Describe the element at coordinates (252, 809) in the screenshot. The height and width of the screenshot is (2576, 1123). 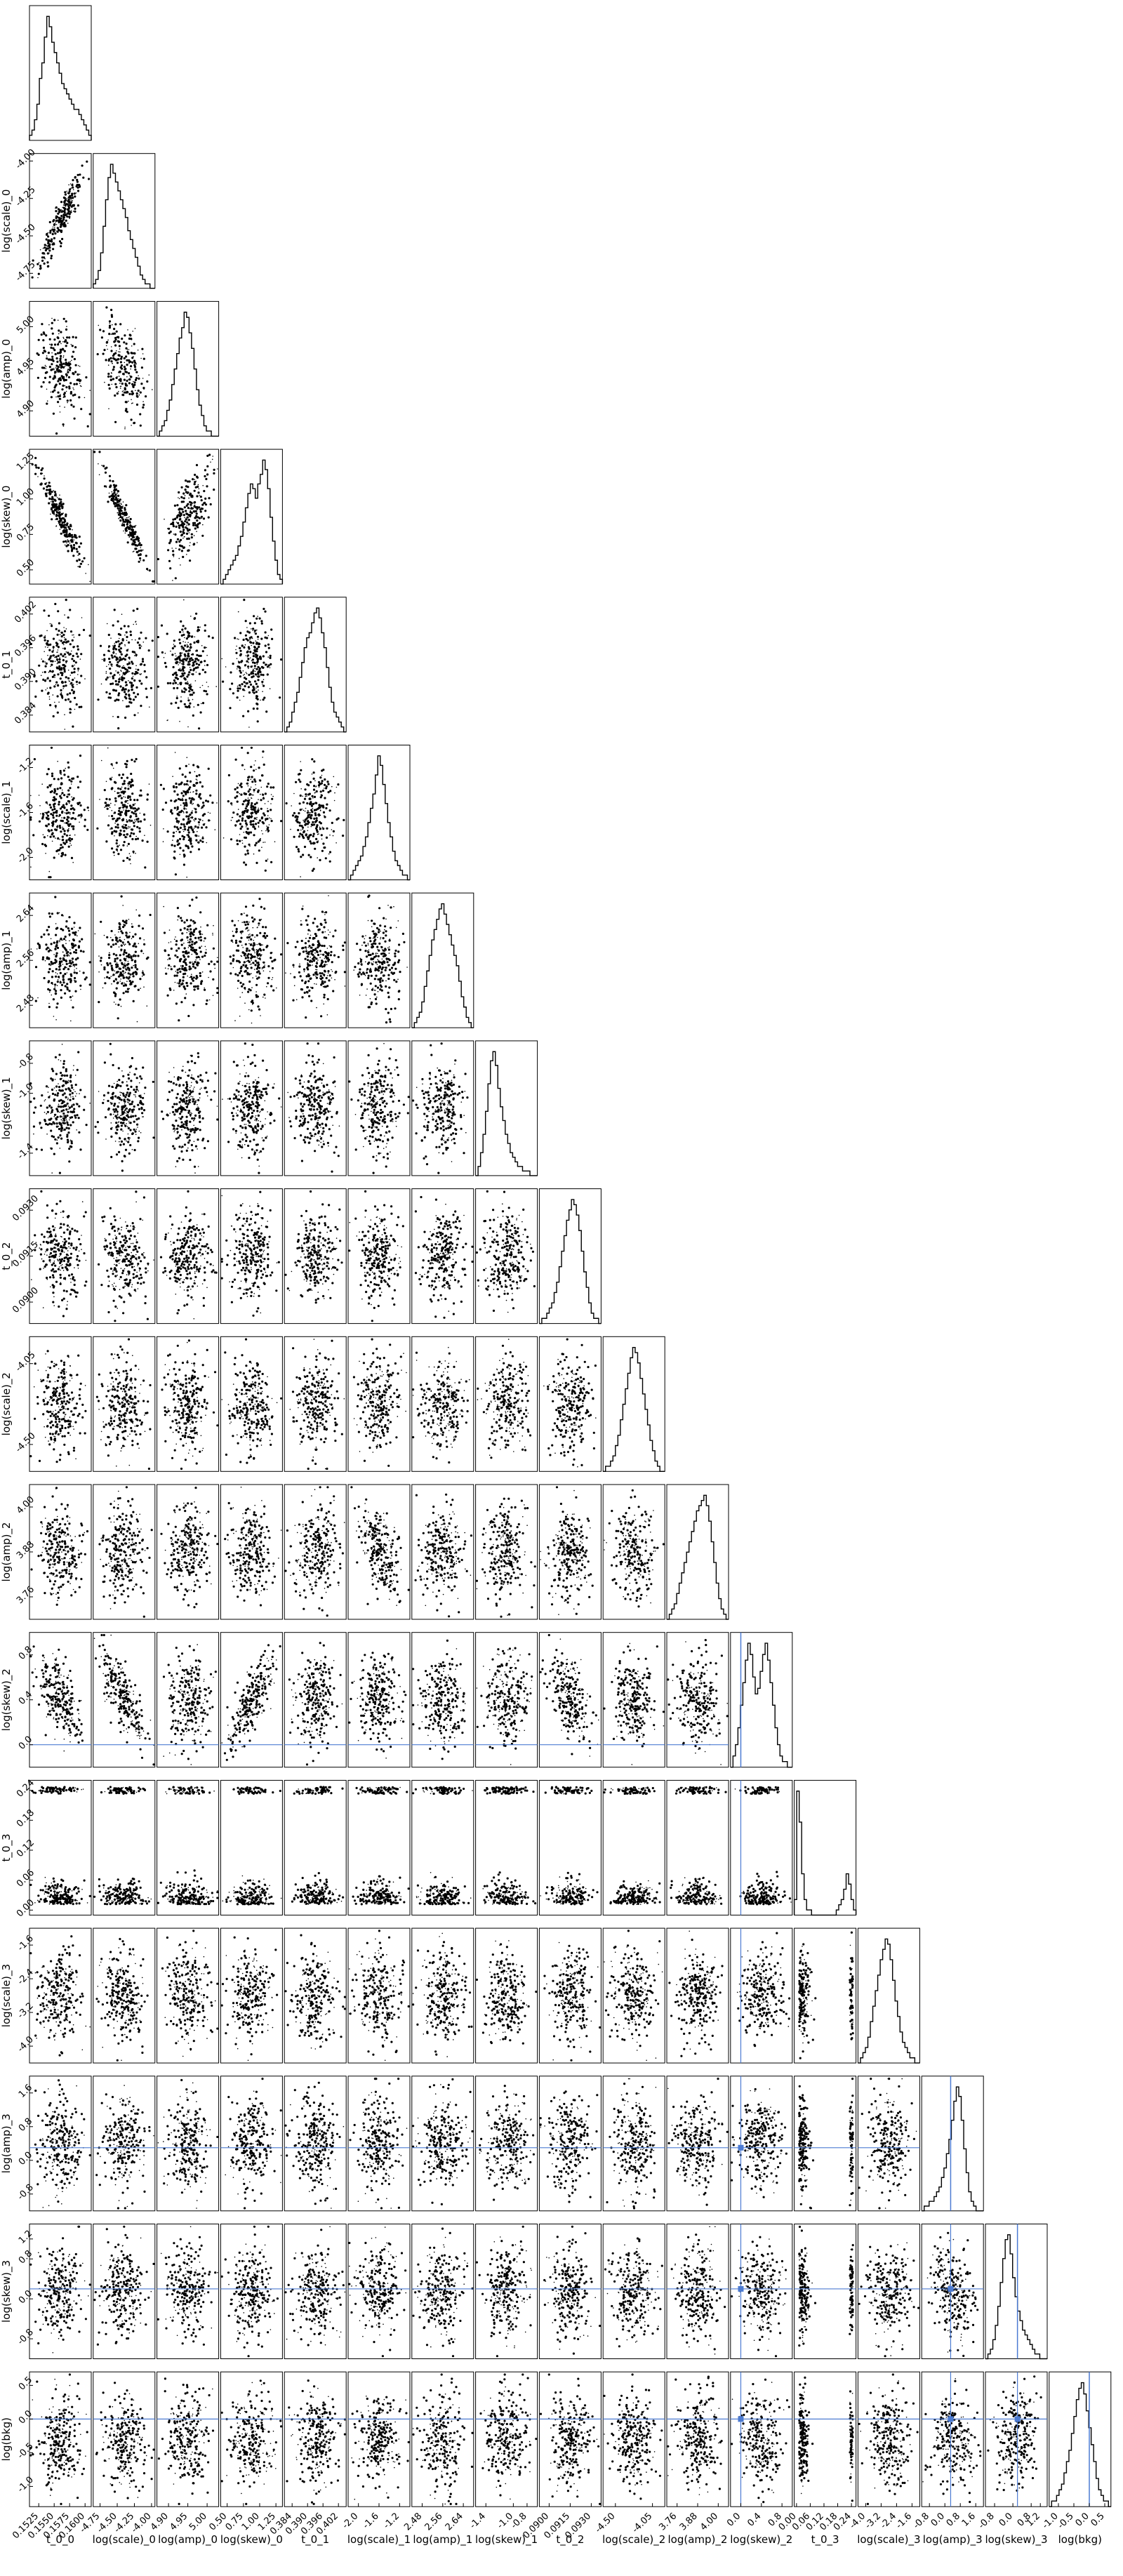
I see `scatter-points` at that location.